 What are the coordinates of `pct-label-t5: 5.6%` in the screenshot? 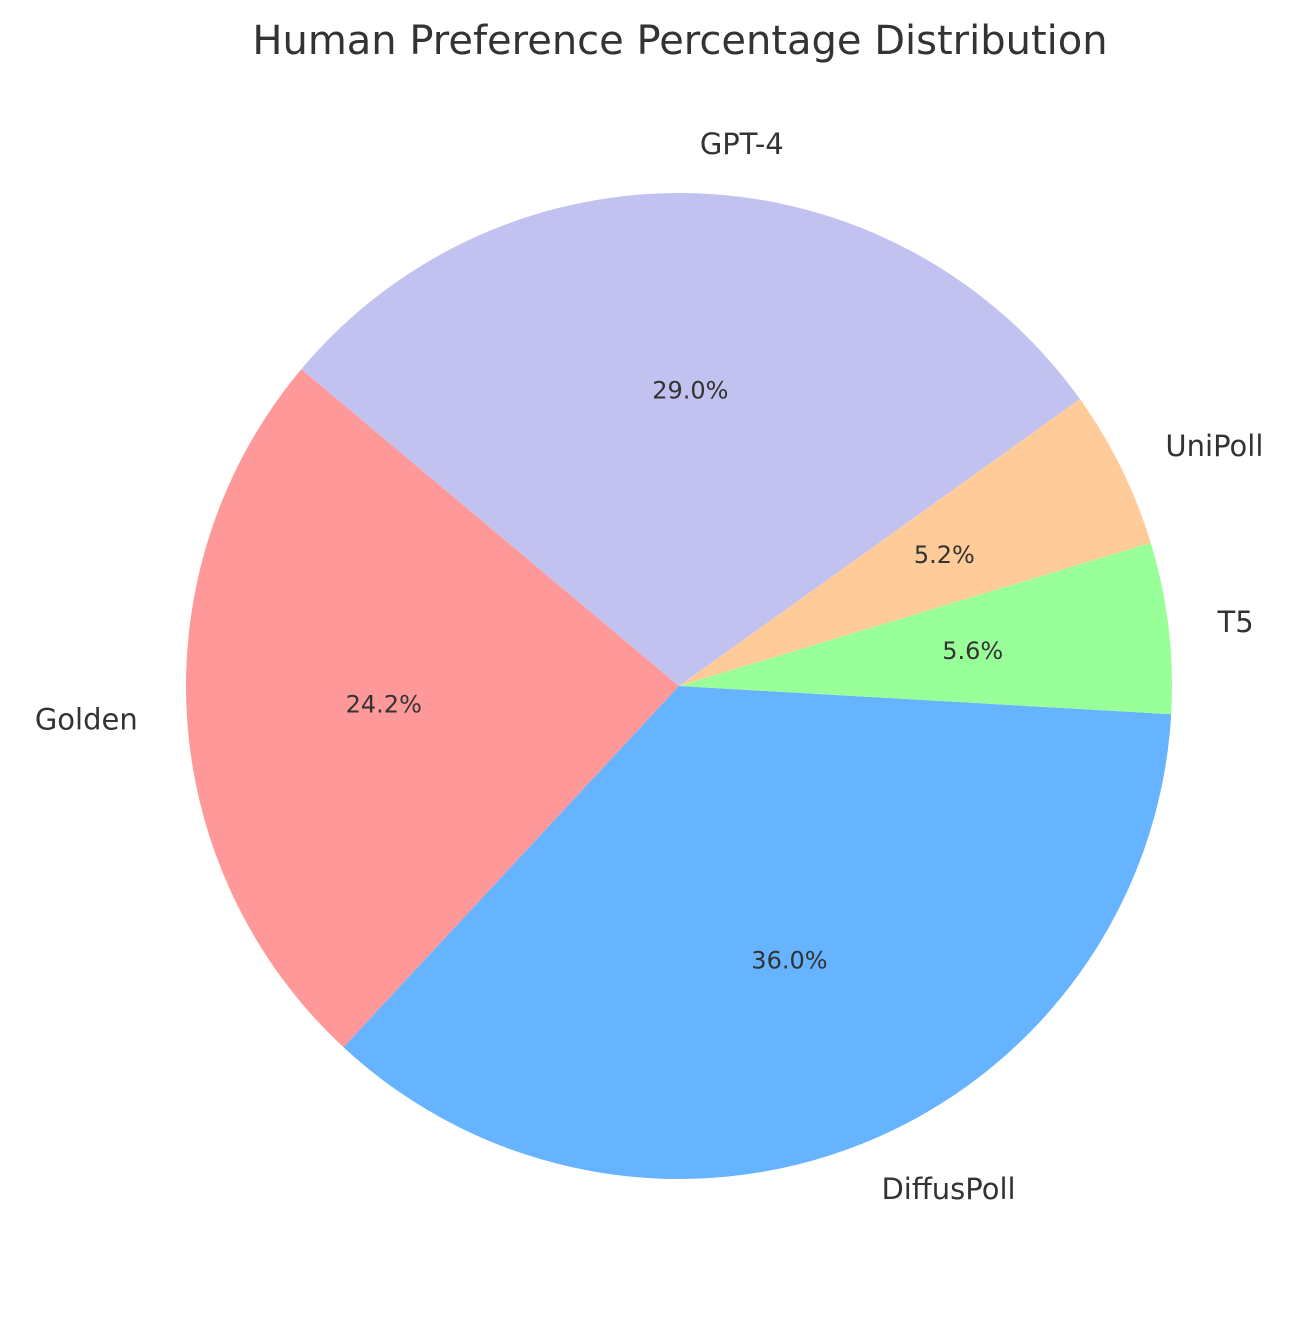 It's located at (972, 651).